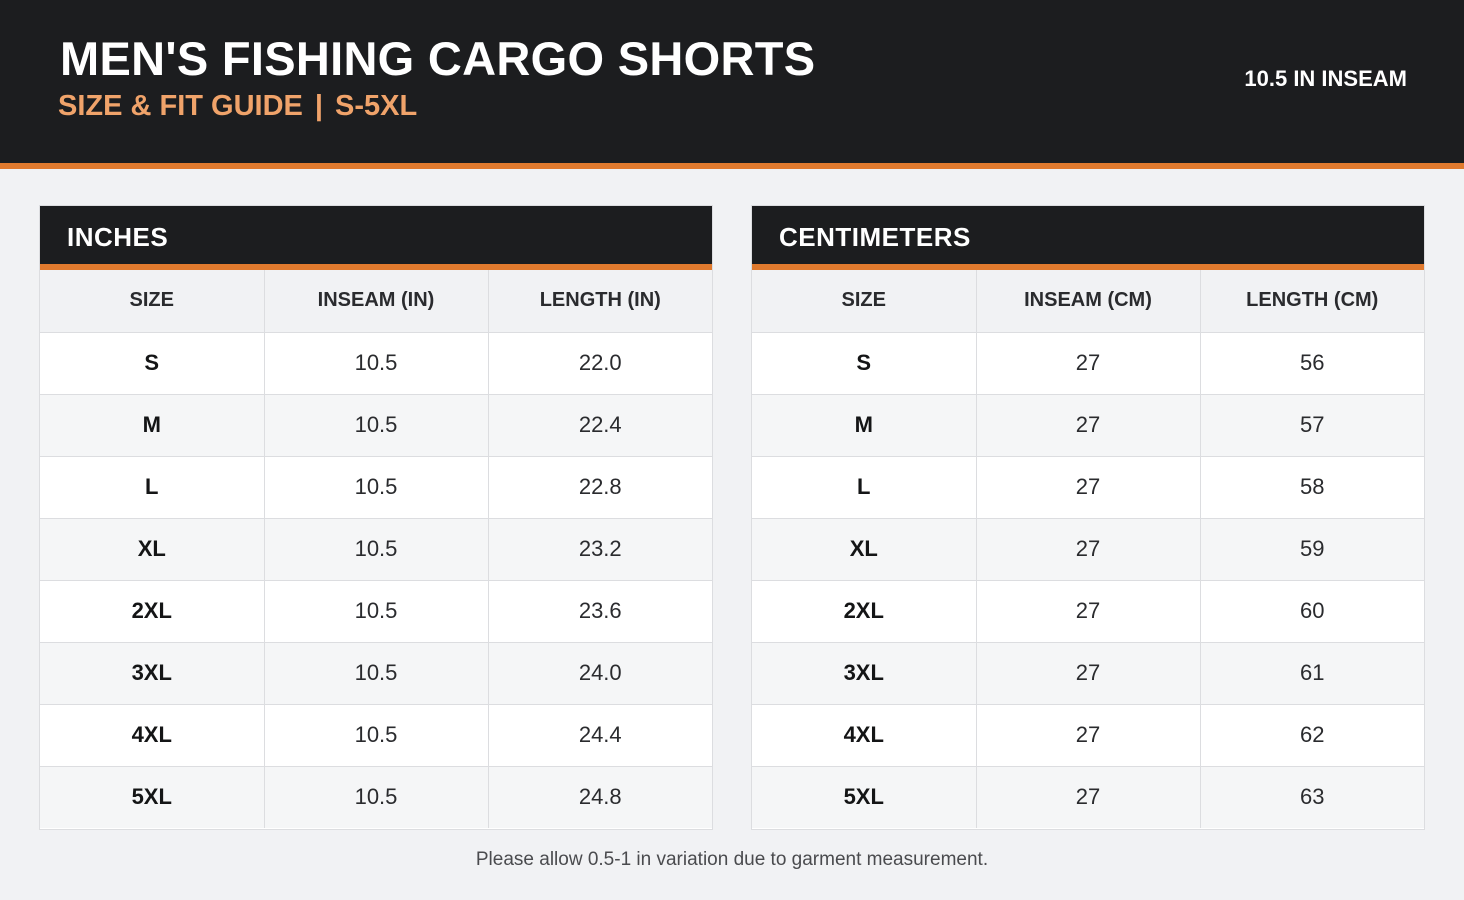  Describe the element at coordinates (600, 363) in the screenshot. I see `length-cell: 22.0` at that location.